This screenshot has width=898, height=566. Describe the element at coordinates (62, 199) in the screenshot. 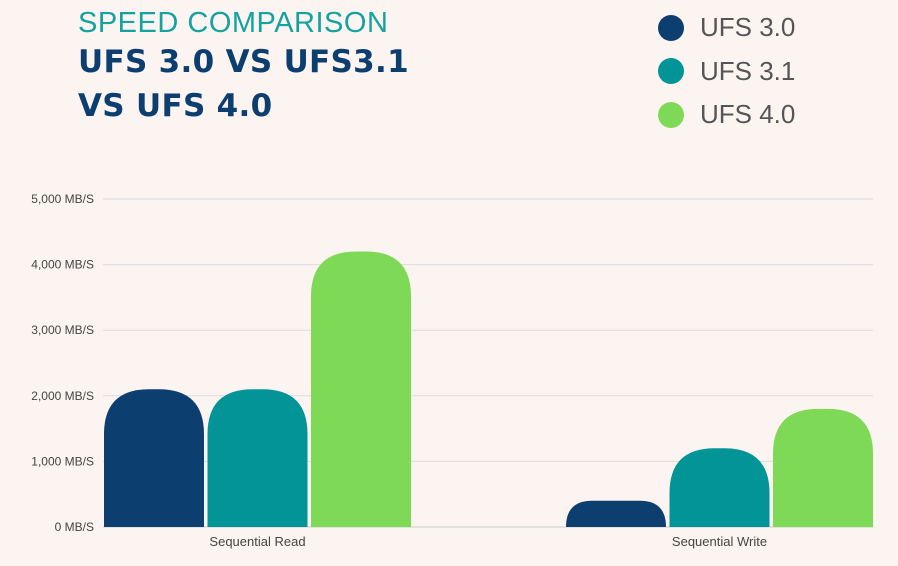

I see `y-tick-label: 5,000 MB/S` at that location.